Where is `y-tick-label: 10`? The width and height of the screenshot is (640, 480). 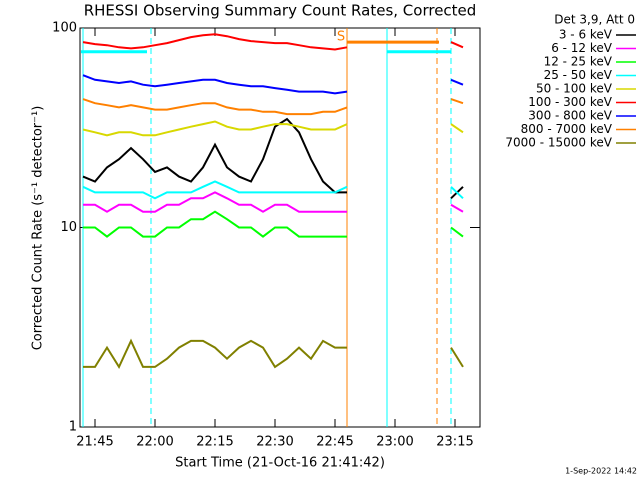 y-tick-label: 10 is located at coordinates (68, 227).